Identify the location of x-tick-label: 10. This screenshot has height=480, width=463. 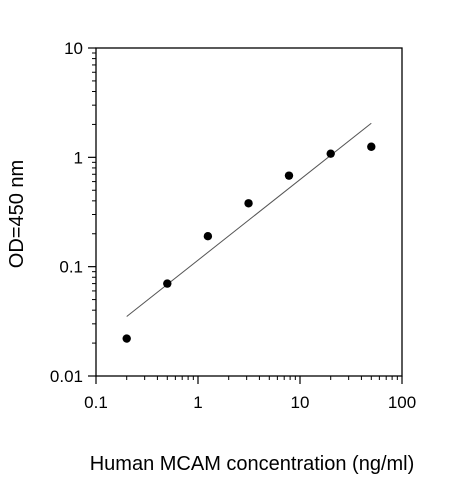
(300, 402).